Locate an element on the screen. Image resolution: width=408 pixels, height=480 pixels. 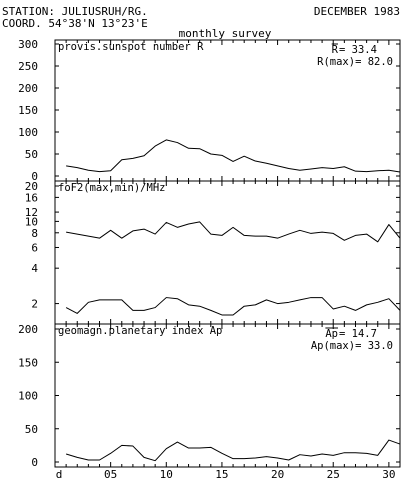
x-tick-label: d is located at coordinates (59, 474).